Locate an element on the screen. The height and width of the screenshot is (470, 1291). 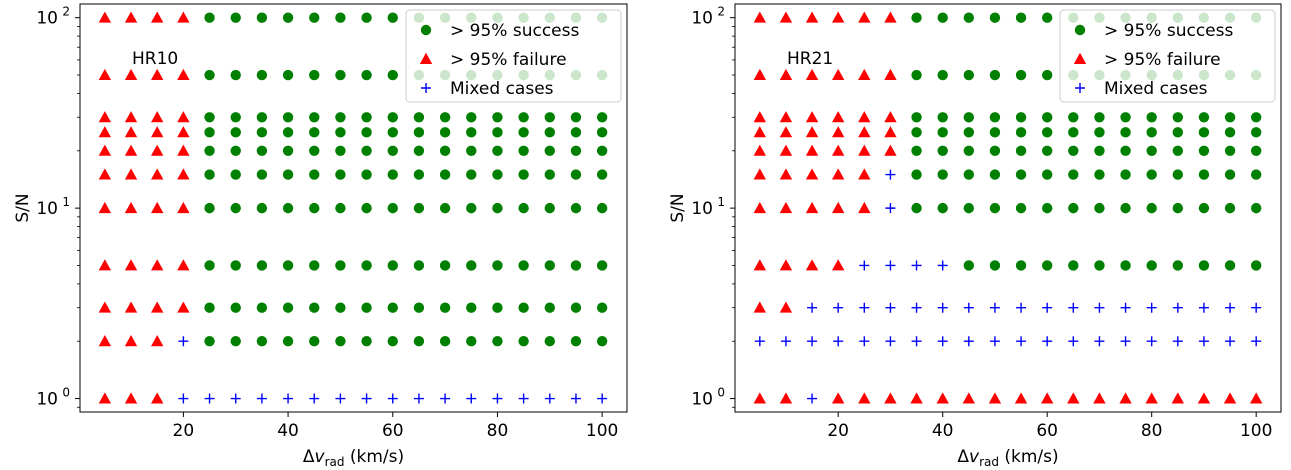
panel-annotation: HR21 is located at coordinates (810, 59).